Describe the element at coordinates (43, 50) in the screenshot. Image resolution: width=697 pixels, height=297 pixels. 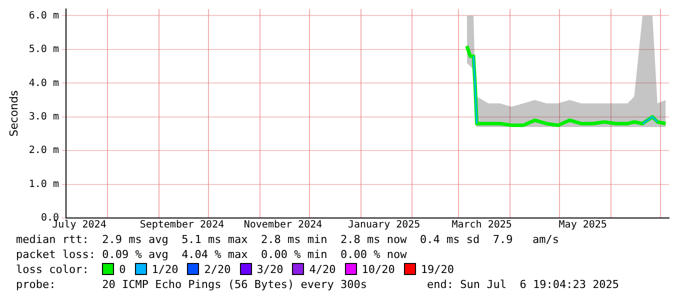
I see `y-tick-label: 5.0 m` at that location.